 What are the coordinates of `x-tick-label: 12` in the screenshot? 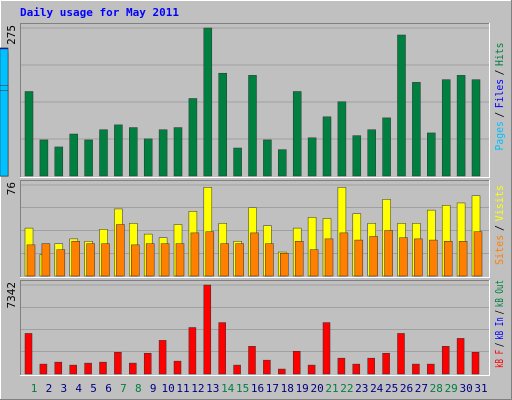 It's located at (197, 388).